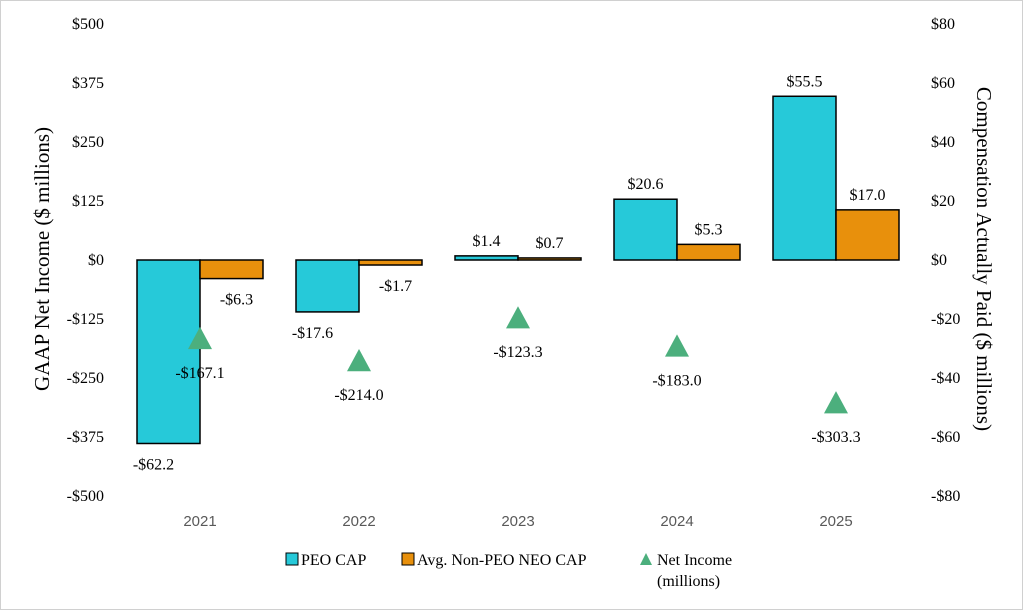 Image resolution: width=1023 pixels, height=611 pixels. What do you see at coordinates (333, 560) in the screenshot?
I see `legend-label-peo-cap: PEO CAP` at bounding box center [333, 560].